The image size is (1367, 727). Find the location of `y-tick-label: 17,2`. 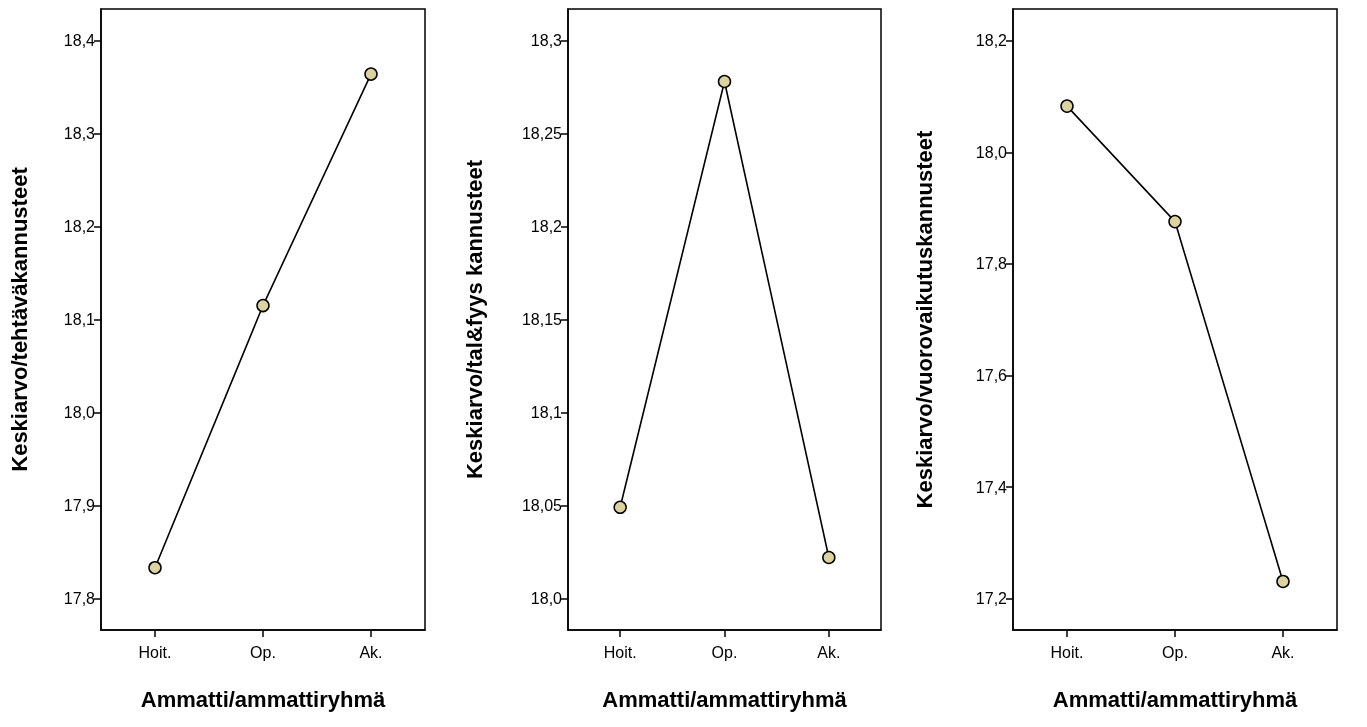

y-tick-label: 17,2 is located at coordinates (991, 599).